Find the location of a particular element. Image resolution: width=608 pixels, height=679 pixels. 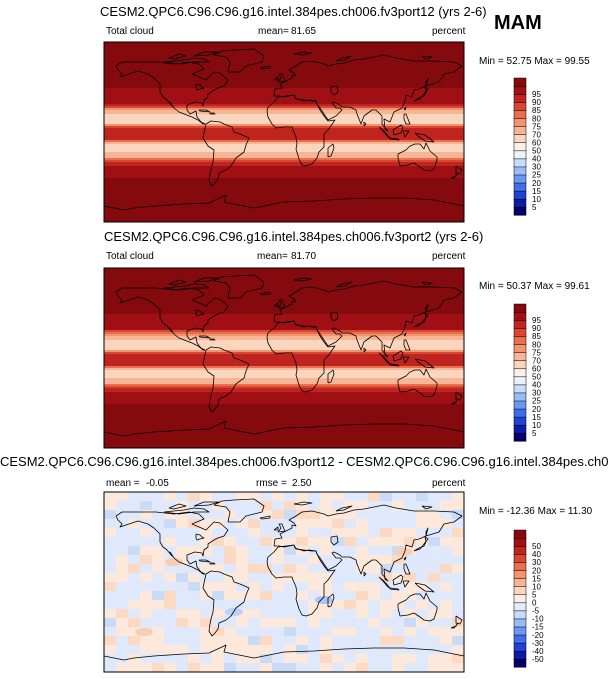

colorbar-tick-label: -40 is located at coordinates (538, 651).